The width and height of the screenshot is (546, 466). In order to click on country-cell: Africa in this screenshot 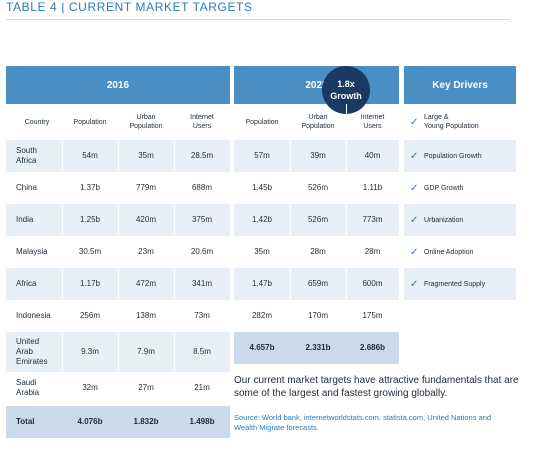, I will do `click(26, 283)`.